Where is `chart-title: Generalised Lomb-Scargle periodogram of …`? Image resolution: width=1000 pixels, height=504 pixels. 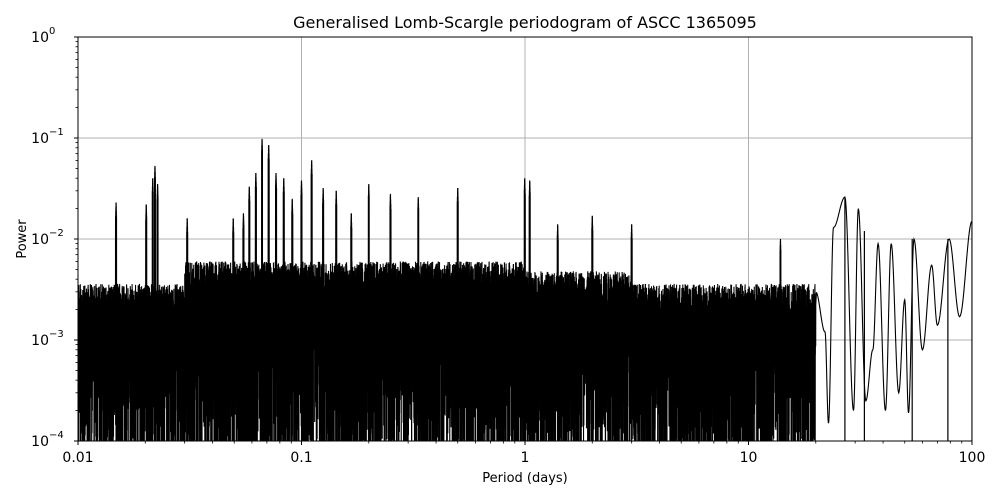
chart-title: Generalised Lomb-Scargle periodogram of … is located at coordinates (525, 22).